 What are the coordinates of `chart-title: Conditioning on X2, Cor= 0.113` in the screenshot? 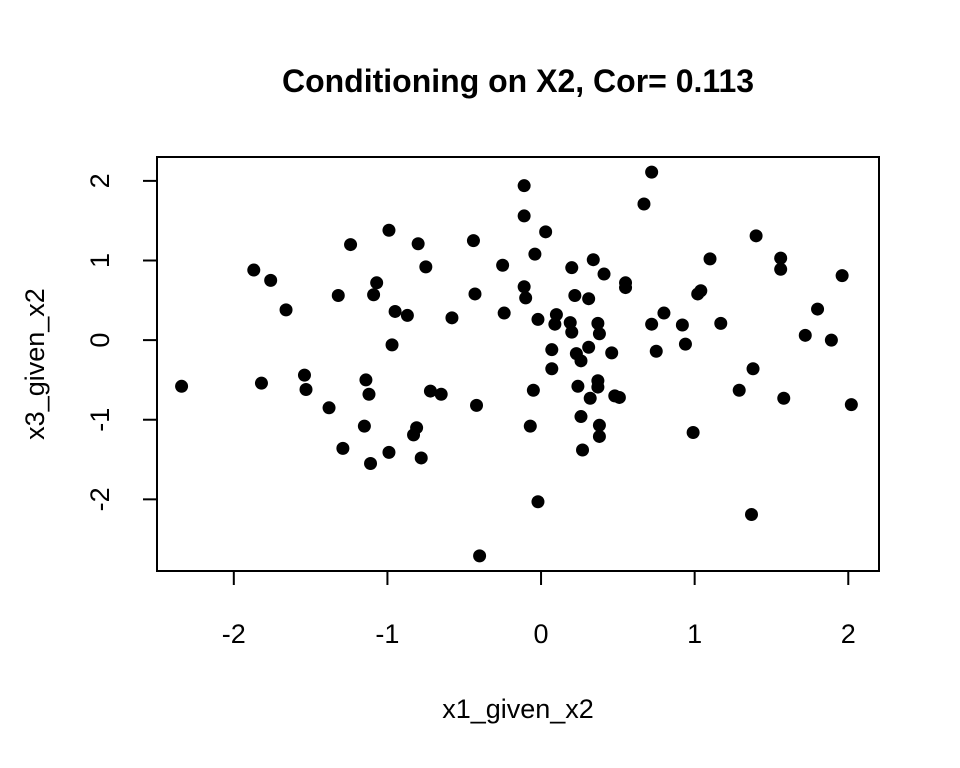 It's located at (518, 81).